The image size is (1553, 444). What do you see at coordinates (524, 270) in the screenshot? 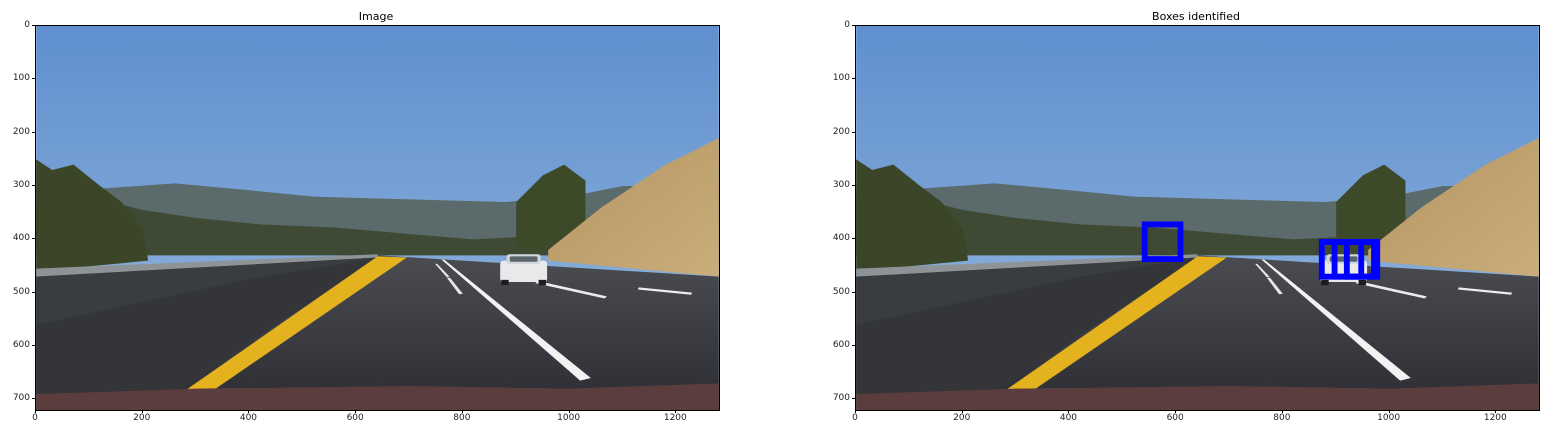
I see `white-car` at bounding box center [524, 270].